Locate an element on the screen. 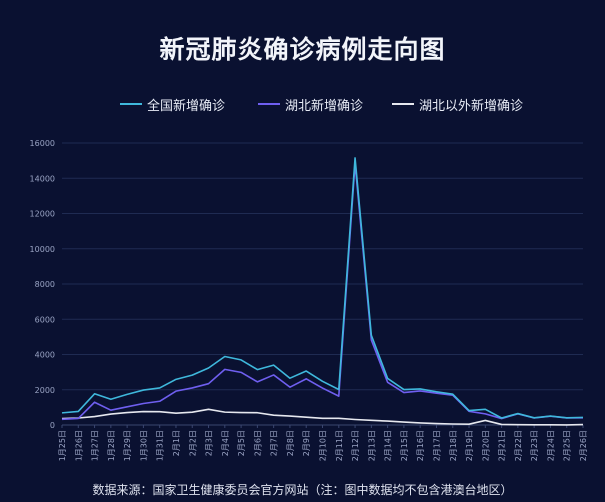 The image size is (605, 502). legend-item-hubei: 湖北新增确诊 is located at coordinates (310, 104).